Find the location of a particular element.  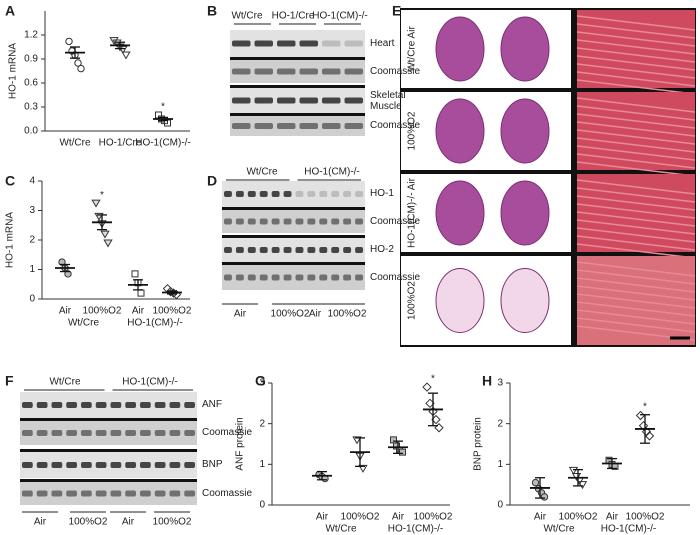

blot-row-label: HO-1 is located at coordinates (382, 193).